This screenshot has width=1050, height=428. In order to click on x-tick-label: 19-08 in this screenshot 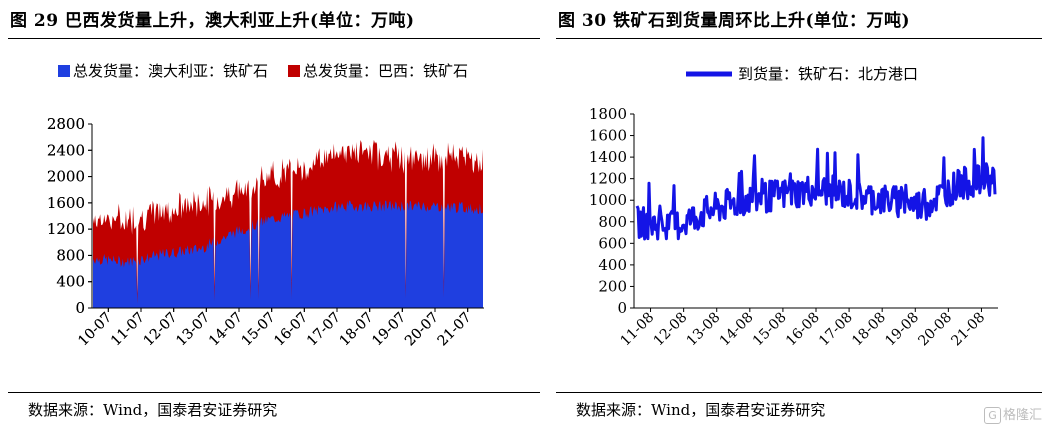, I will do `click(902, 330)`.